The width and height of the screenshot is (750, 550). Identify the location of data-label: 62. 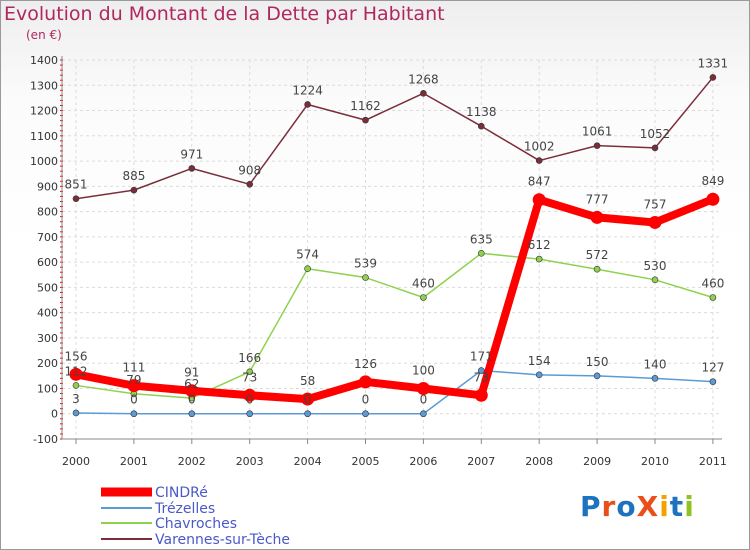
(191, 384).